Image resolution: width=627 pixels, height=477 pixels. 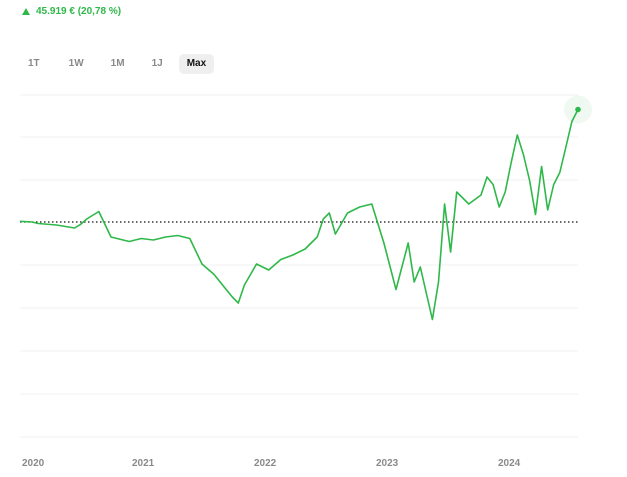 I want to click on end-point-dot, so click(x=578, y=109).